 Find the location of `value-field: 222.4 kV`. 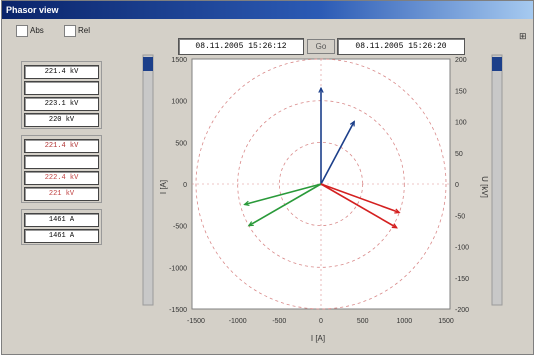

value-field: 222.4 kV is located at coordinates (61, 178).